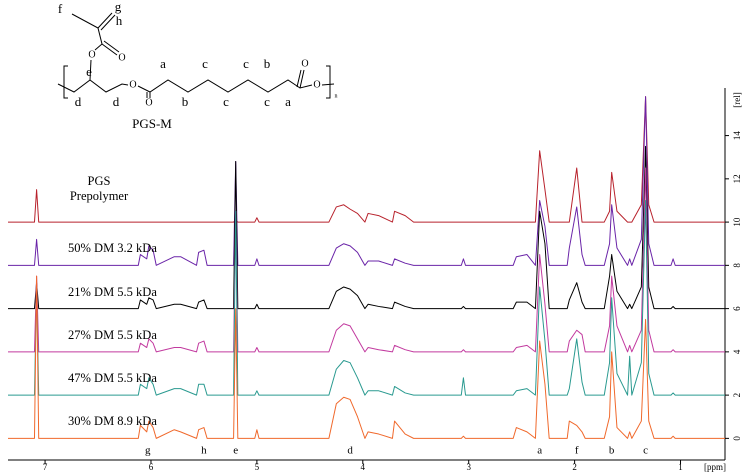 Image resolution: width=750 pixels, height=473 pixels. Describe the element at coordinates (336, 96) in the screenshot. I see `repeat-label: n` at that location.